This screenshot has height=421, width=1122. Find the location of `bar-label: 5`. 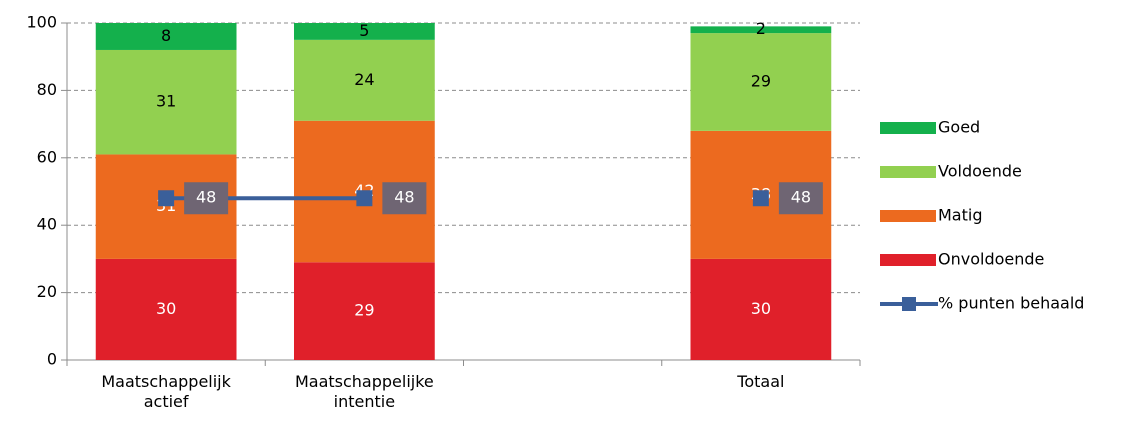

bar-label: 5 is located at coordinates (364, 30).